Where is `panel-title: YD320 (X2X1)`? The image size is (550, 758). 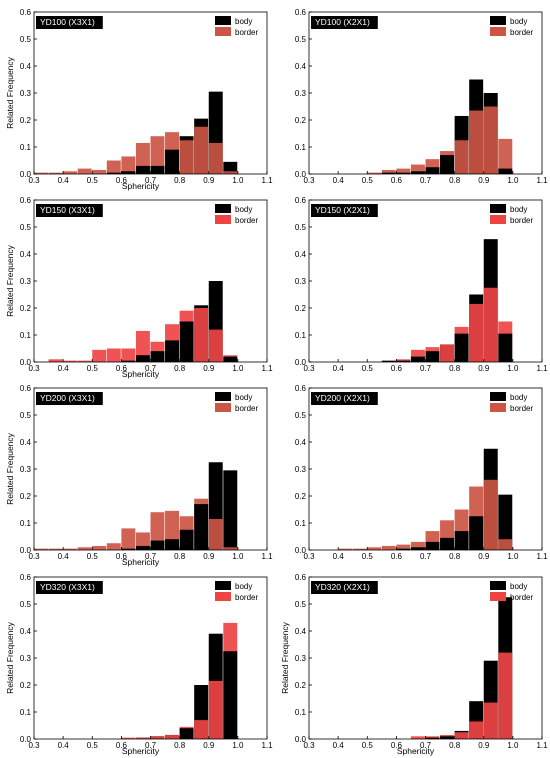
panel-title: YD320 (X2X1) is located at coordinates (342, 587).